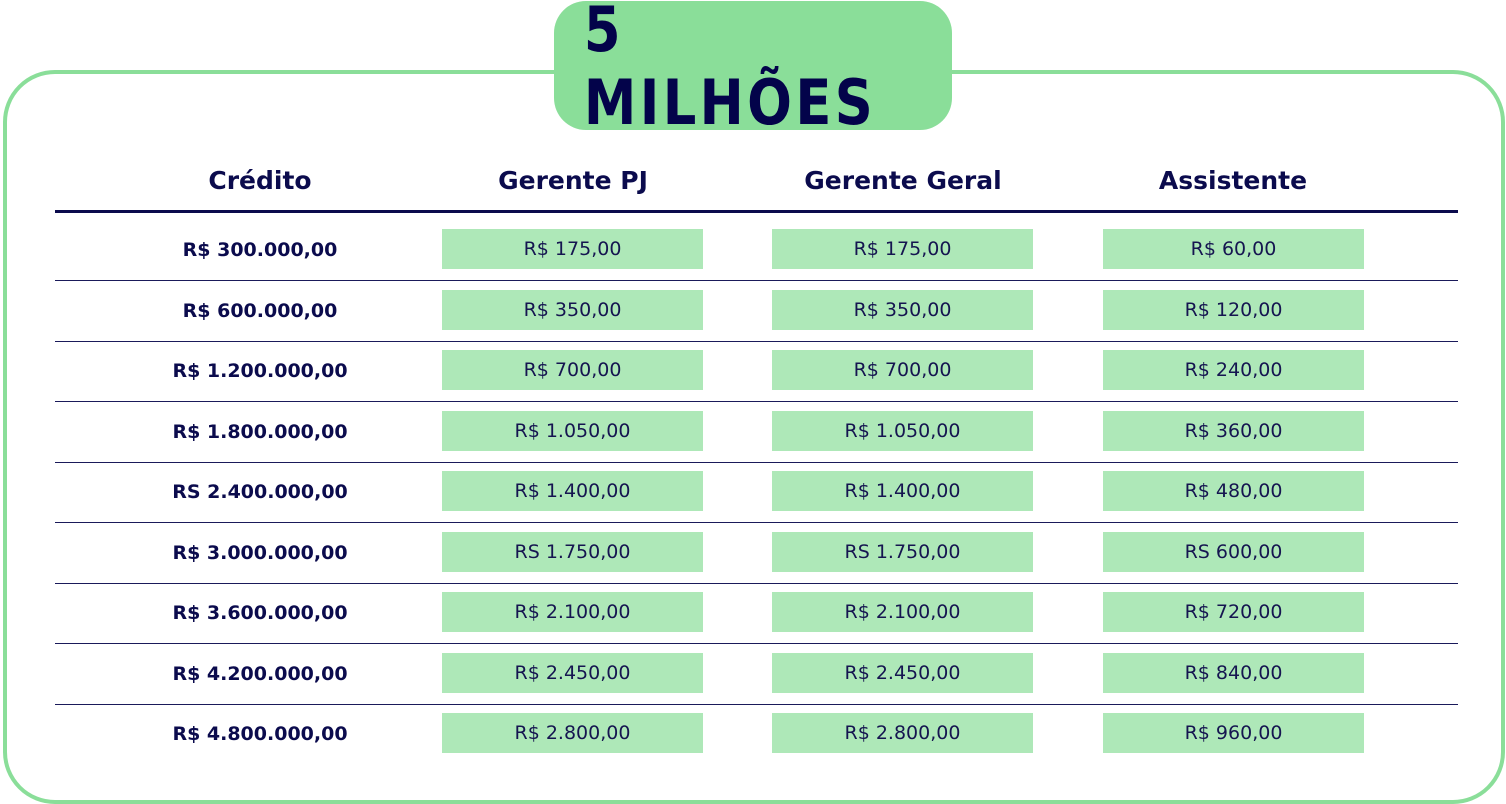  I want to click on gerente-geral-cell: R$ 2.450,00, so click(902, 672).